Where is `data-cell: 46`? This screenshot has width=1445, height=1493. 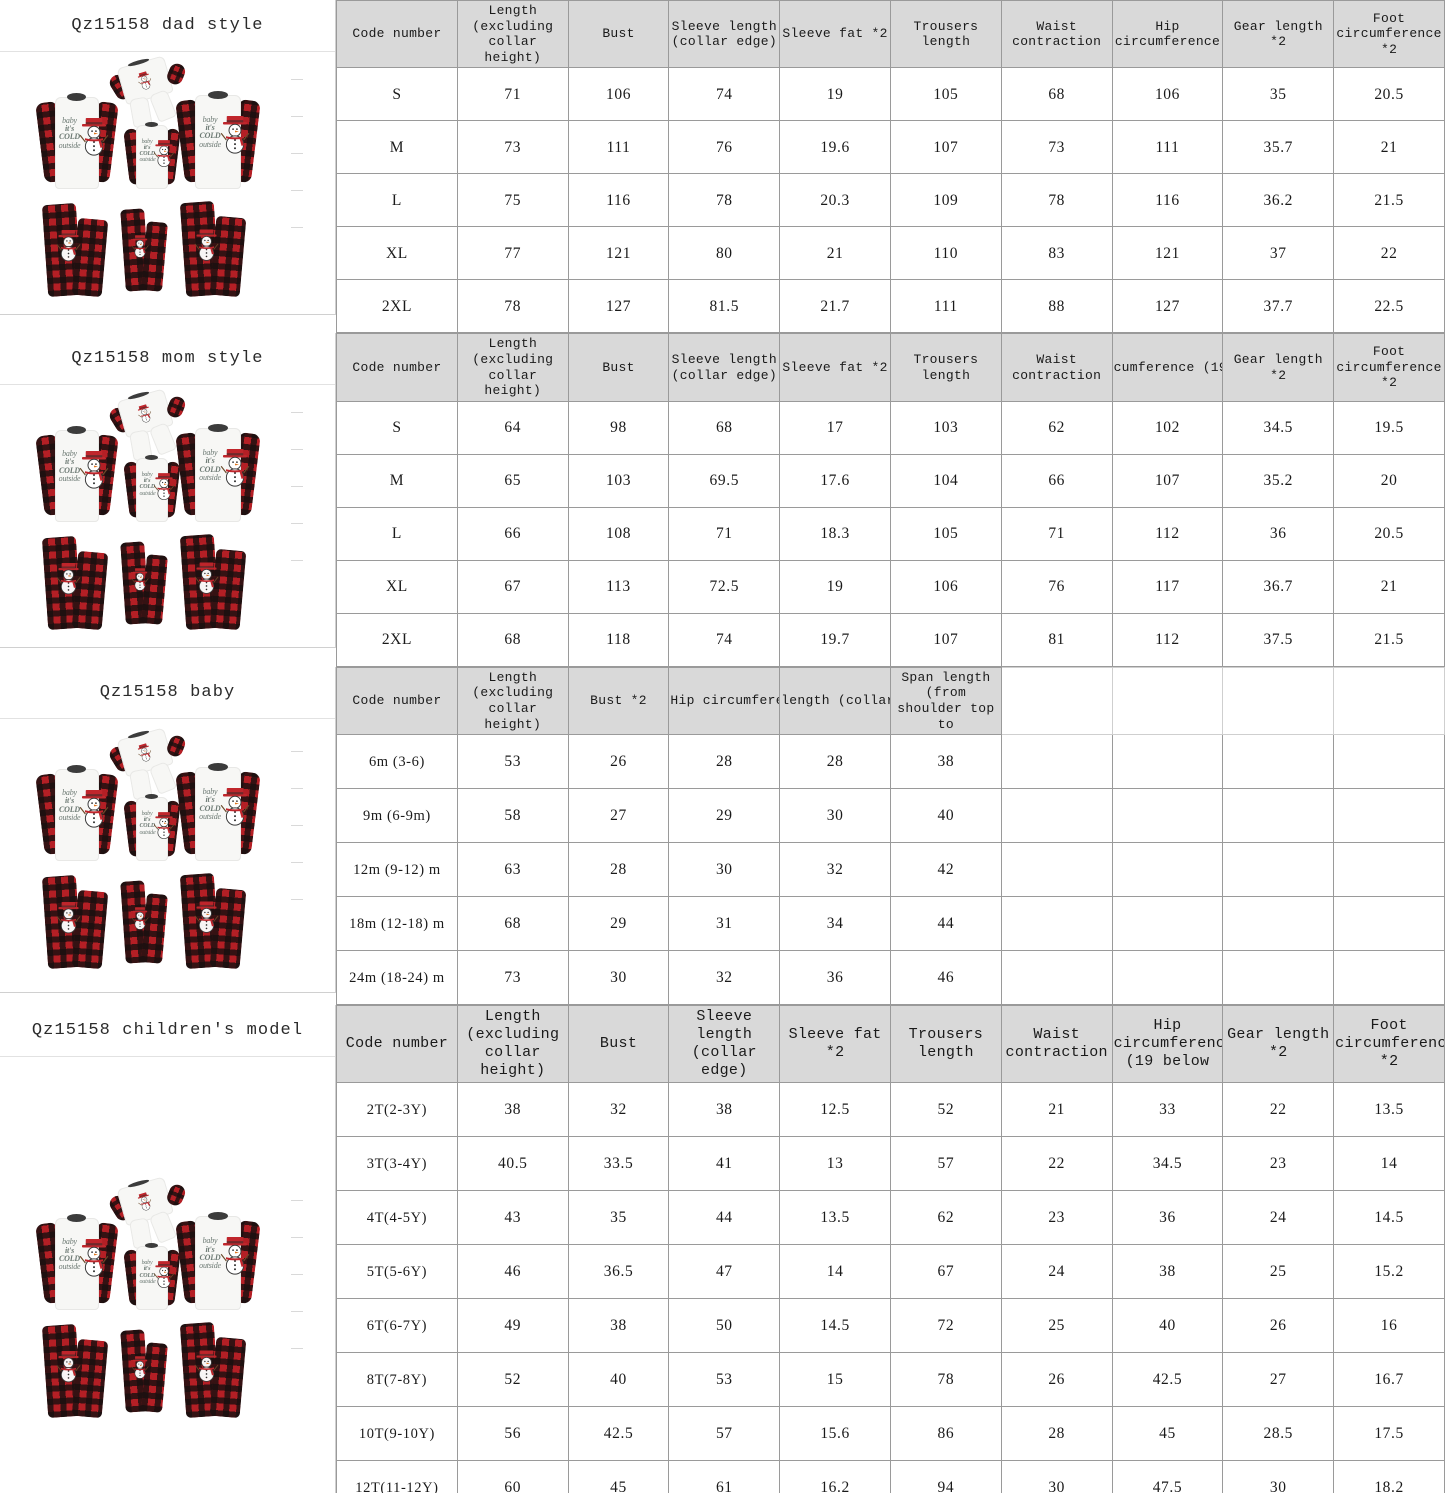 data-cell: 46 is located at coordinates (945, 978).